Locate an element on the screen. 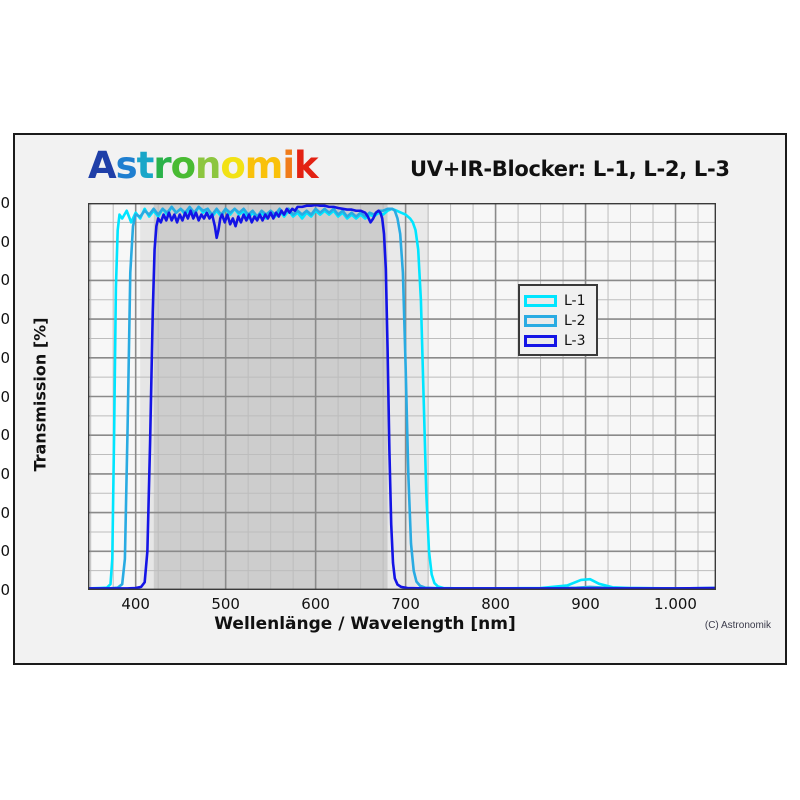  legend-label: L-3 is located at coordinates (575, 341).